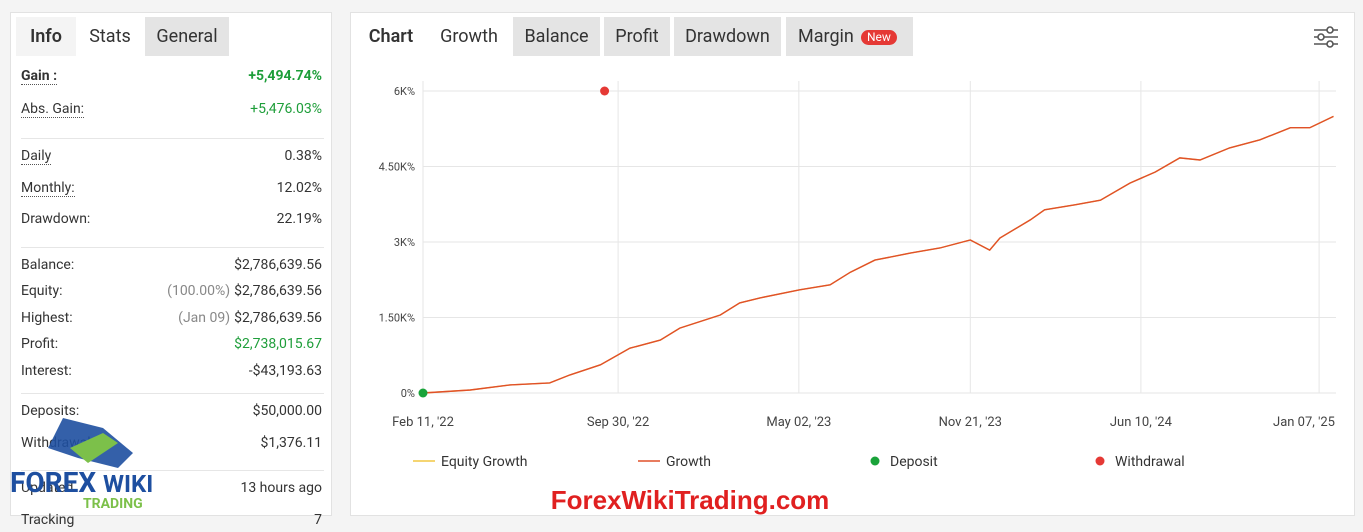 The image size is (1363, 532). Describe the element at coordinates (171, 78) in the screenshot. I see `stat-row: Gain : +5,494.74%` at that location.